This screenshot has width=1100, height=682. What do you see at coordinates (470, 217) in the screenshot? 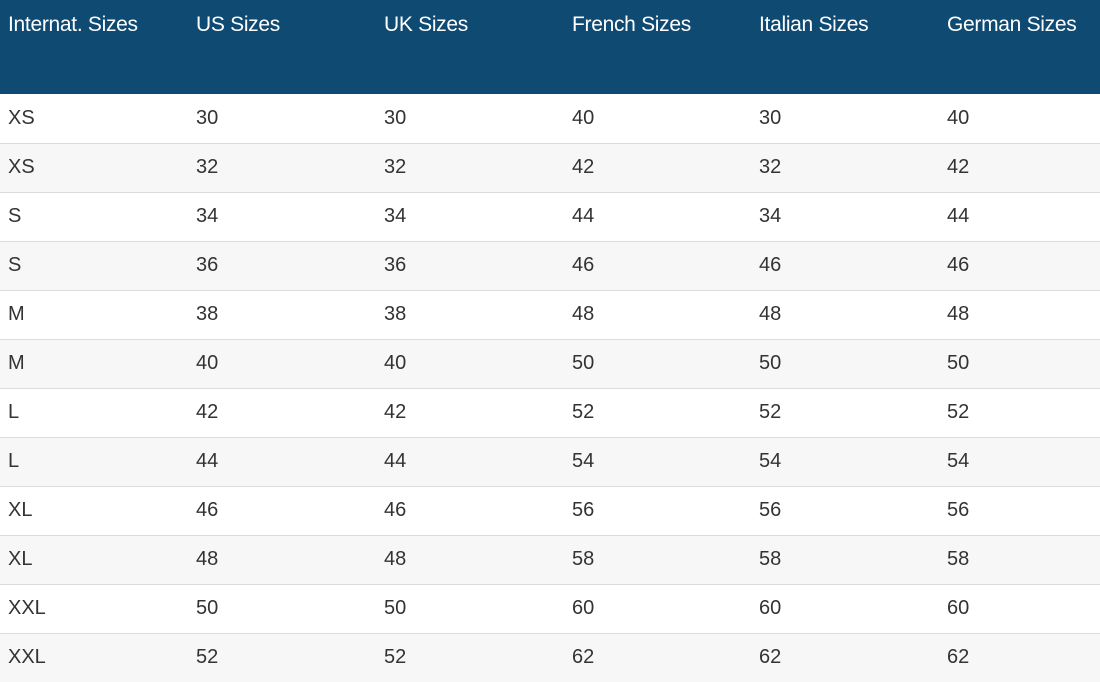
I see `cell-uk-size: 34` at bounding box center [470, 217].